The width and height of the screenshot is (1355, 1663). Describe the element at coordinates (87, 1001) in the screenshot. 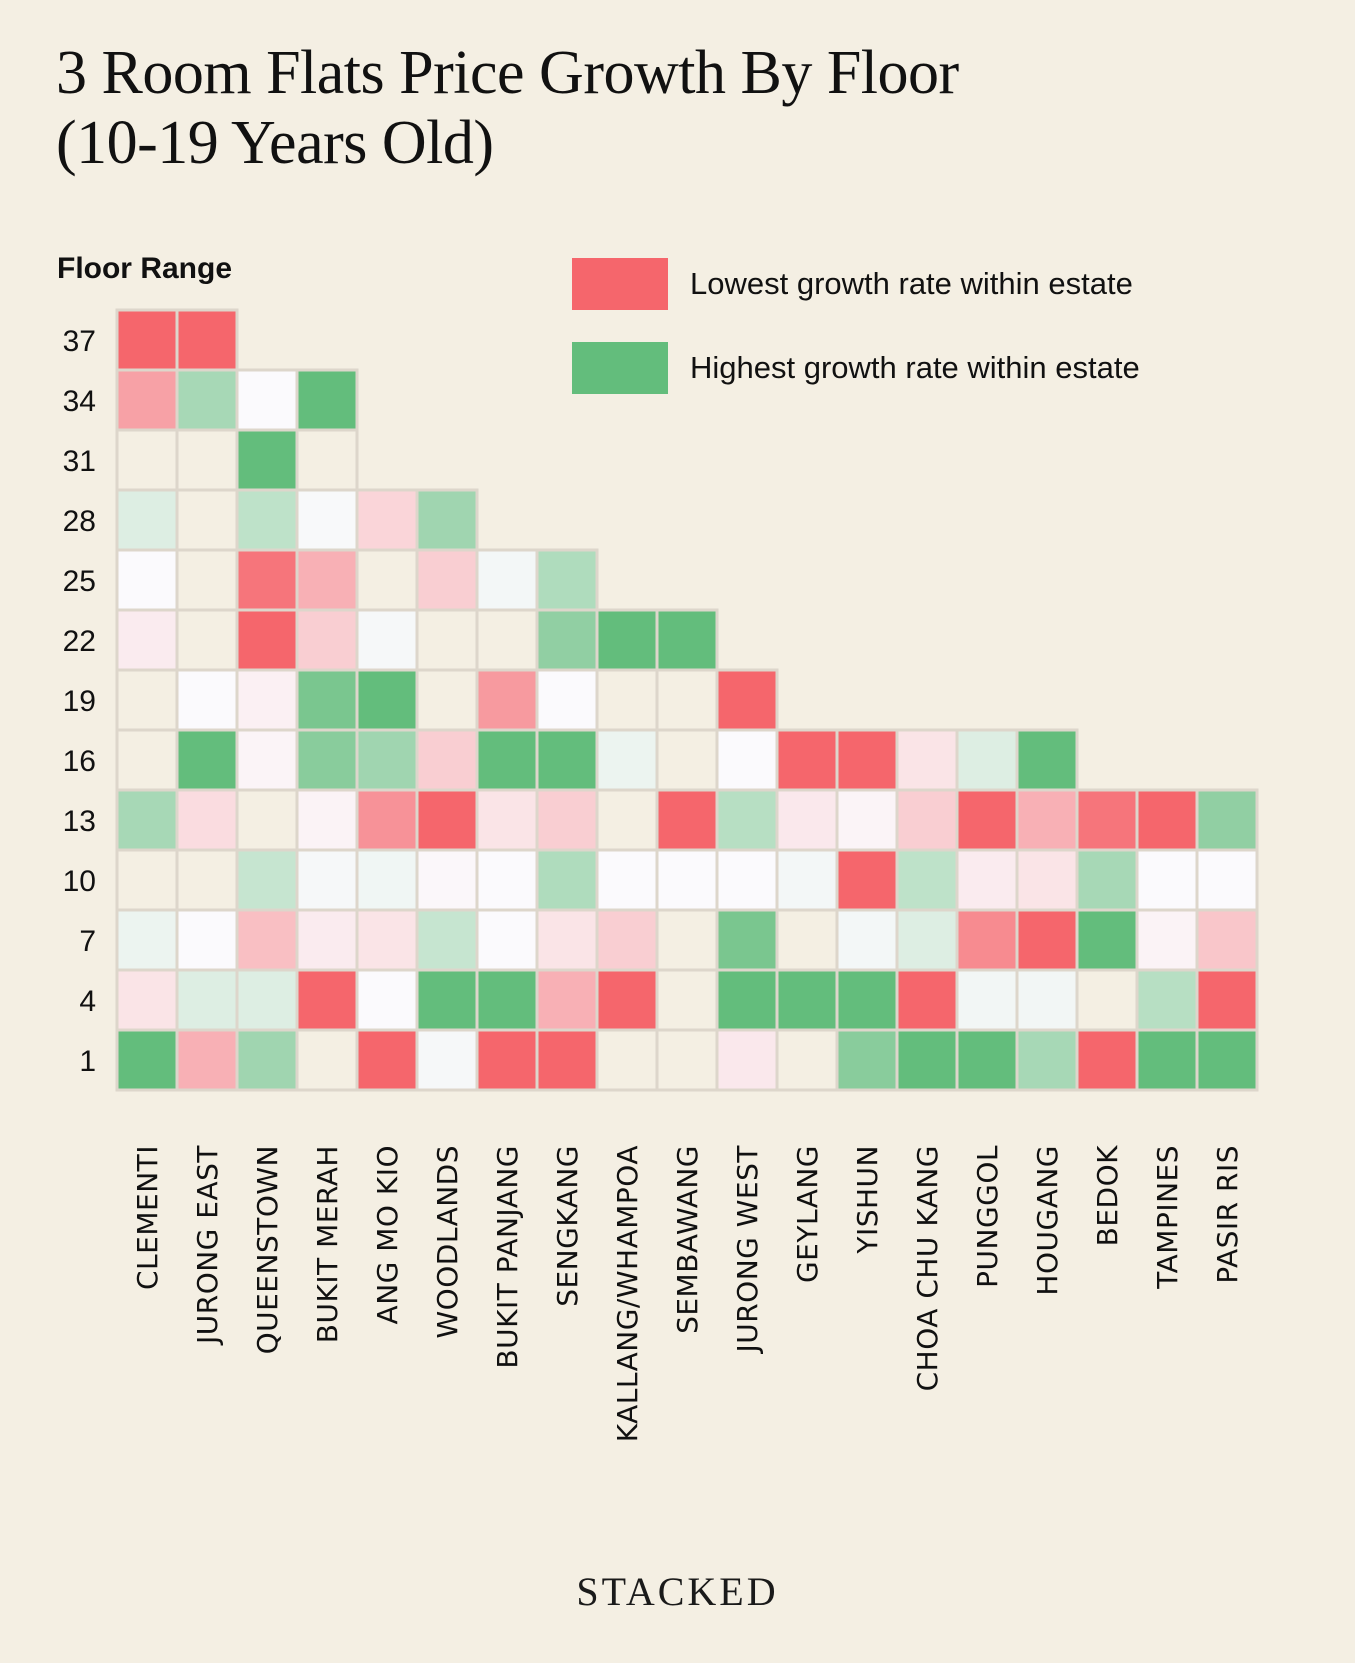

I see `y-tick-label: 4` at that location.